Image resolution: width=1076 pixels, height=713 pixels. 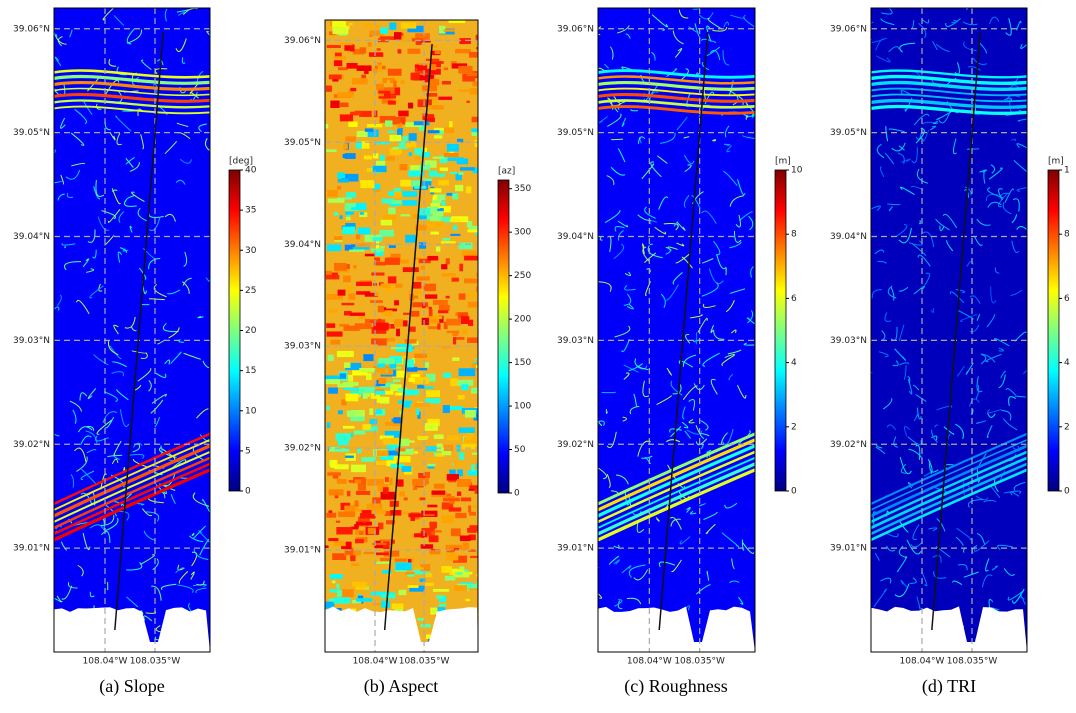 I want to click on x-tick-label: 108.04°W, so click(x=922, y=662).